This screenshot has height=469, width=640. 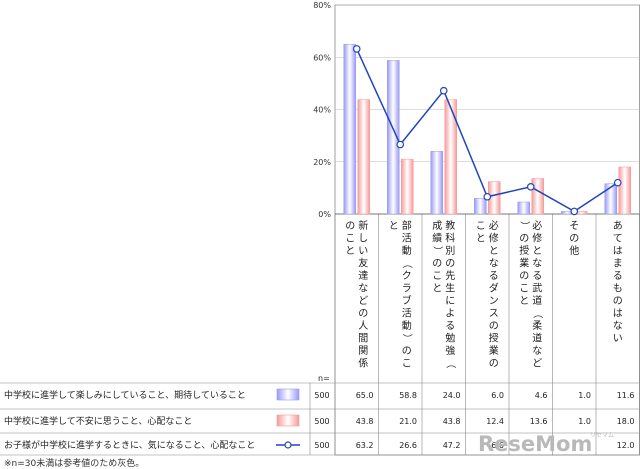 I want to click on series-name: 中学校に進学して不安に思うこと、心配なこと, so click(x=98, y=421).